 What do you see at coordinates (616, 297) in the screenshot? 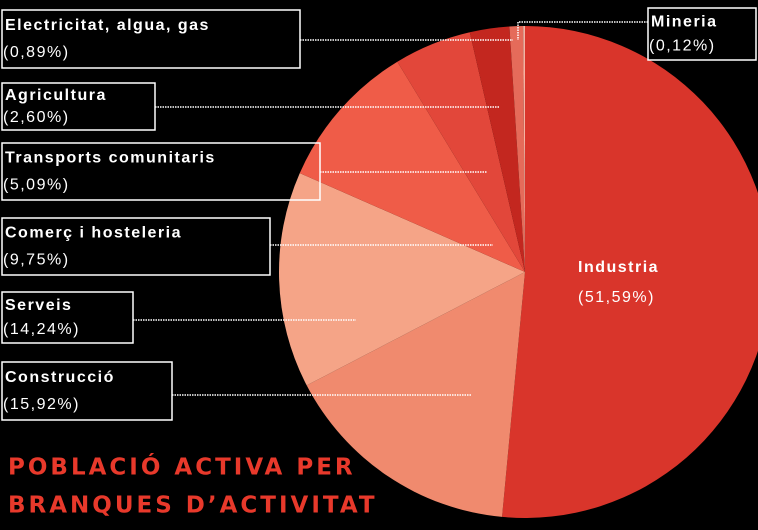
I see `value-label: (51,59%)` at bounding box center [616, 297].